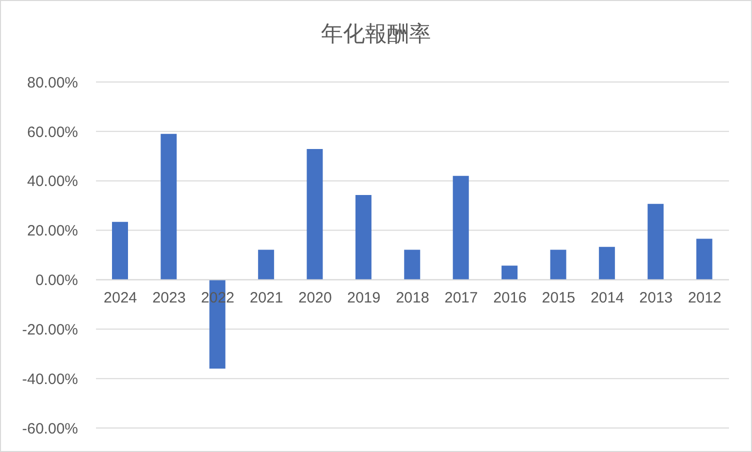  I want to click on y-tick-label: -60.00%, so click(50, 429).